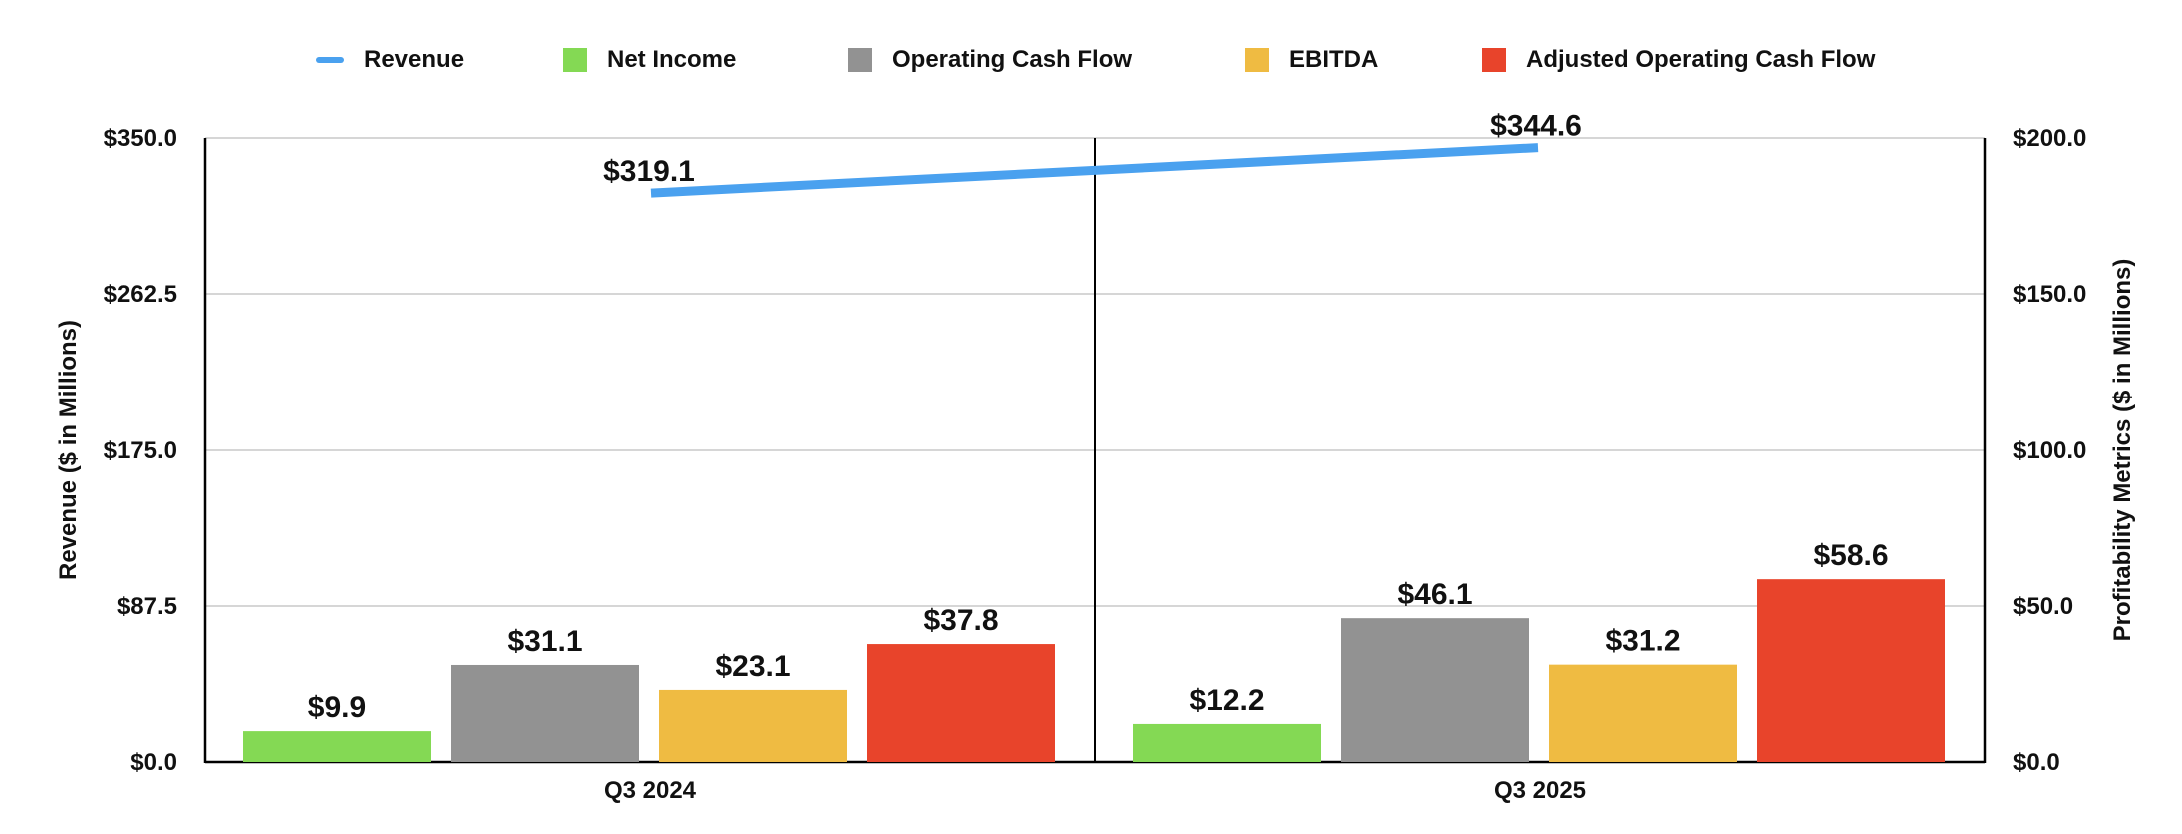 This screenshot has width=2182, height=834. What do you see at coordinates (1850, 555) in the screenshot?
I see `bar-value-label: $58.6` at bounding box center [1850, 555].